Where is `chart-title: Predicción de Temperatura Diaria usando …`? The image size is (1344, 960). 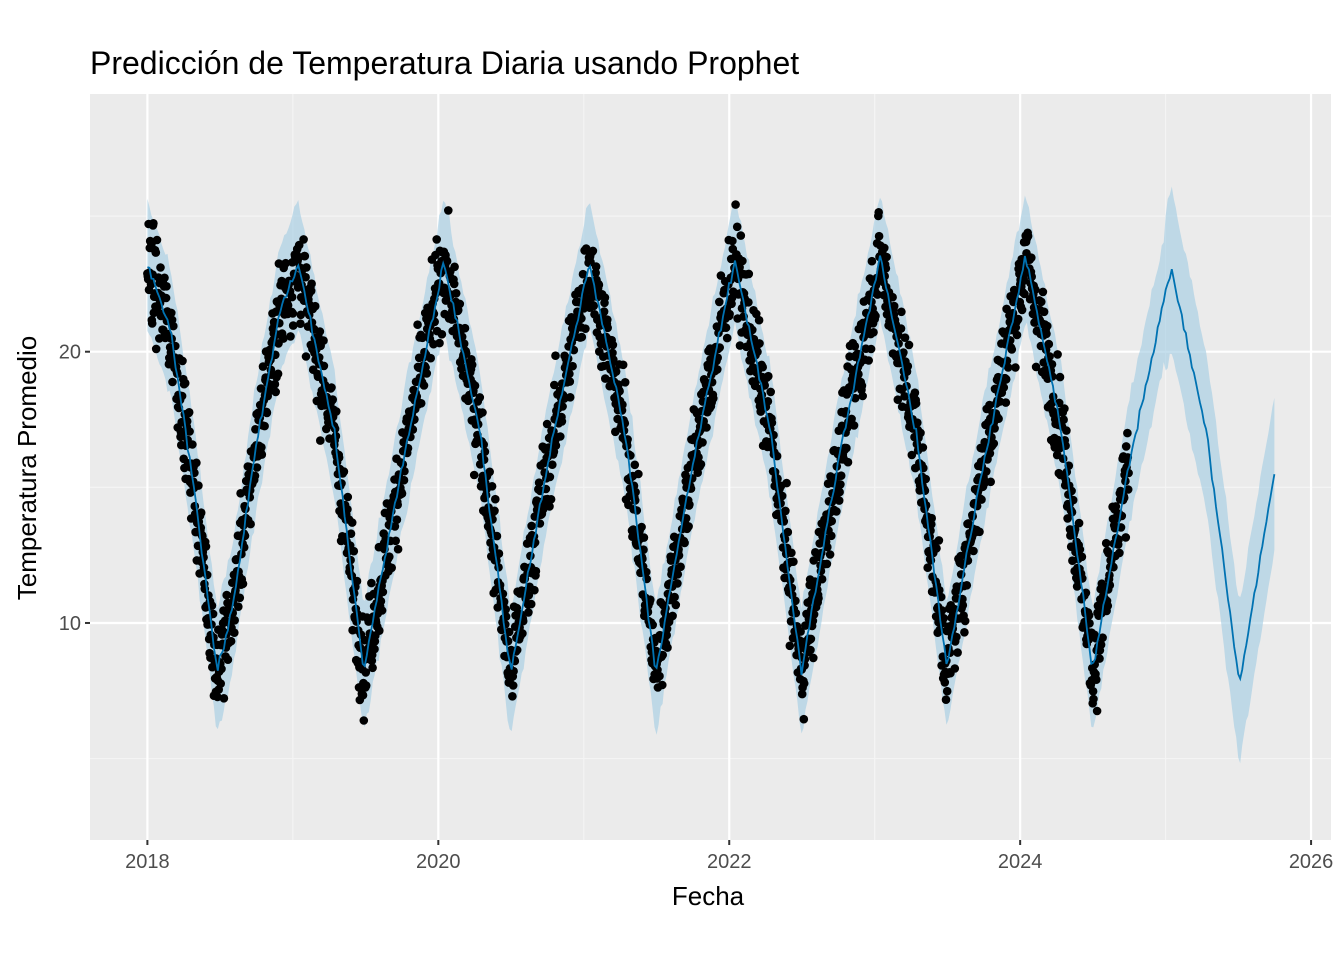 chart-title: Predicción de Temperatura Diaria usando … is located at coordinates (444, 63).